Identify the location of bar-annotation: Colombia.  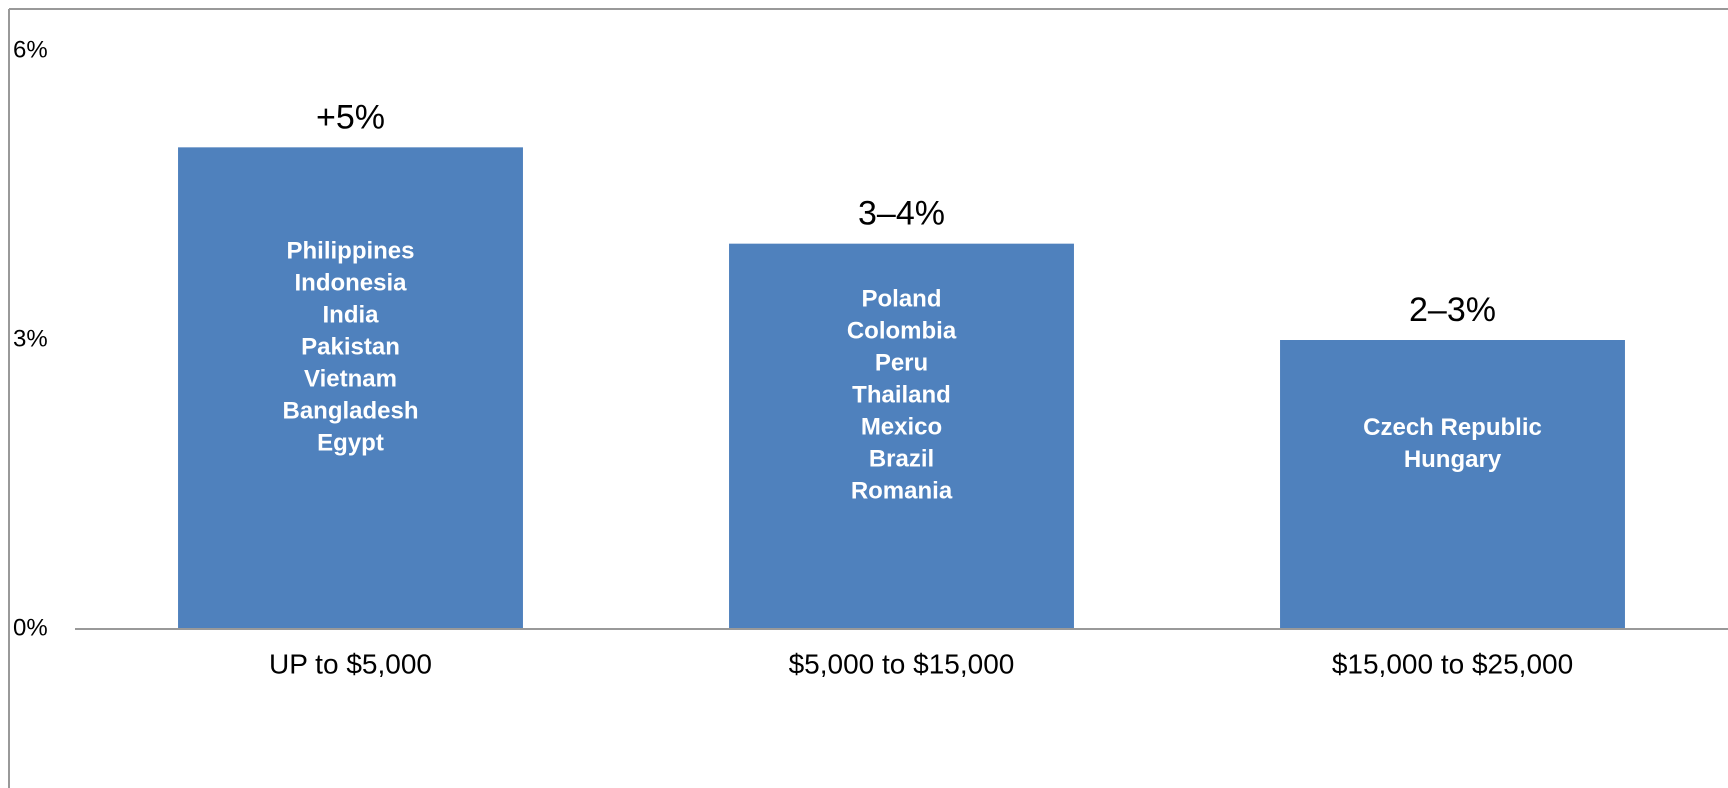
(902, 331).